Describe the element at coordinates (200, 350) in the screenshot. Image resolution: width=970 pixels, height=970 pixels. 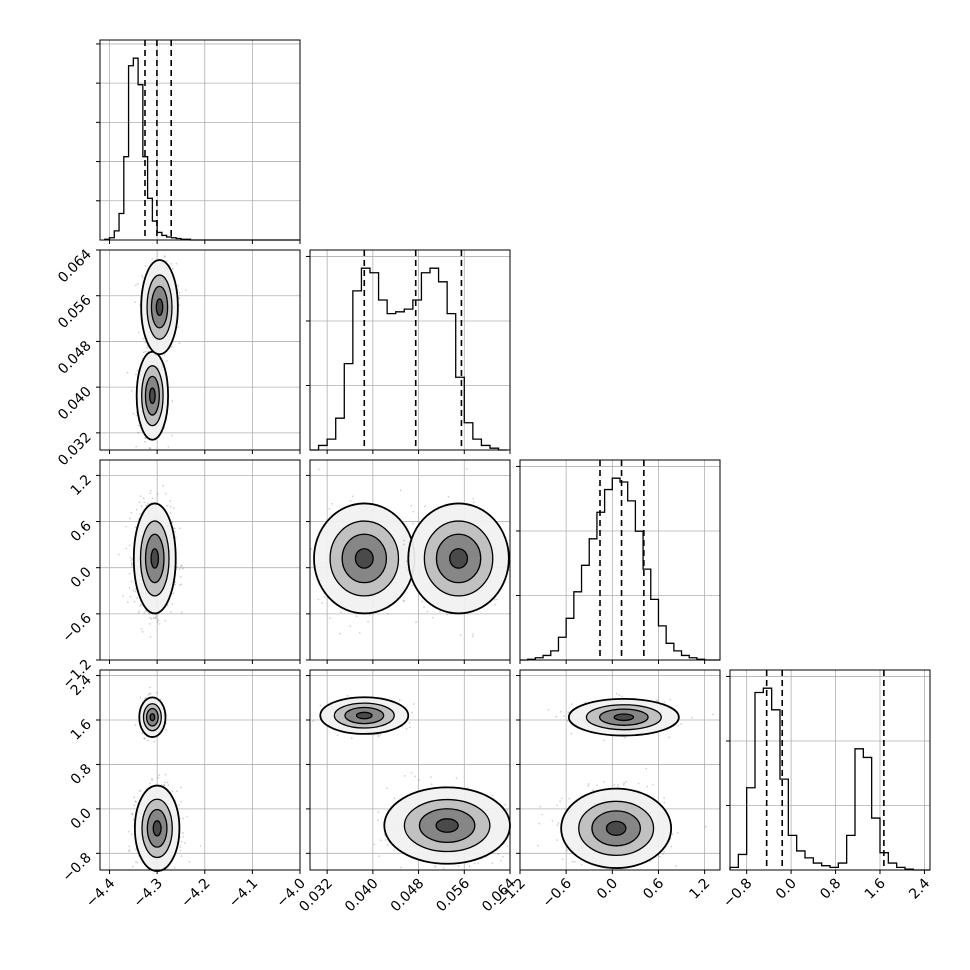
I see `panel-1-0-frame` at that location.